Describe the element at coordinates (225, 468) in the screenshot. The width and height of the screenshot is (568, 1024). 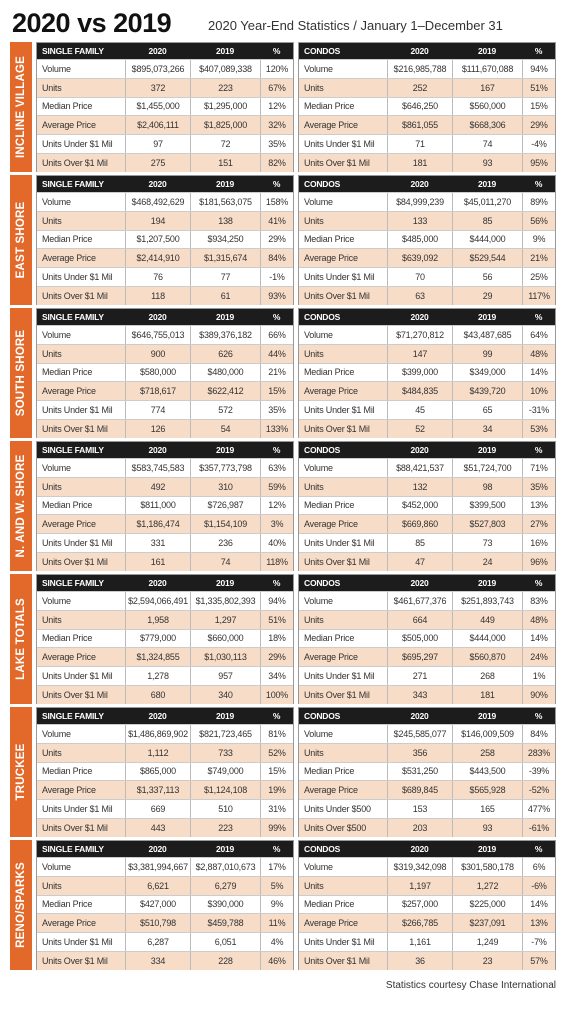
I see `value-cell: $357,773,798` at that location.